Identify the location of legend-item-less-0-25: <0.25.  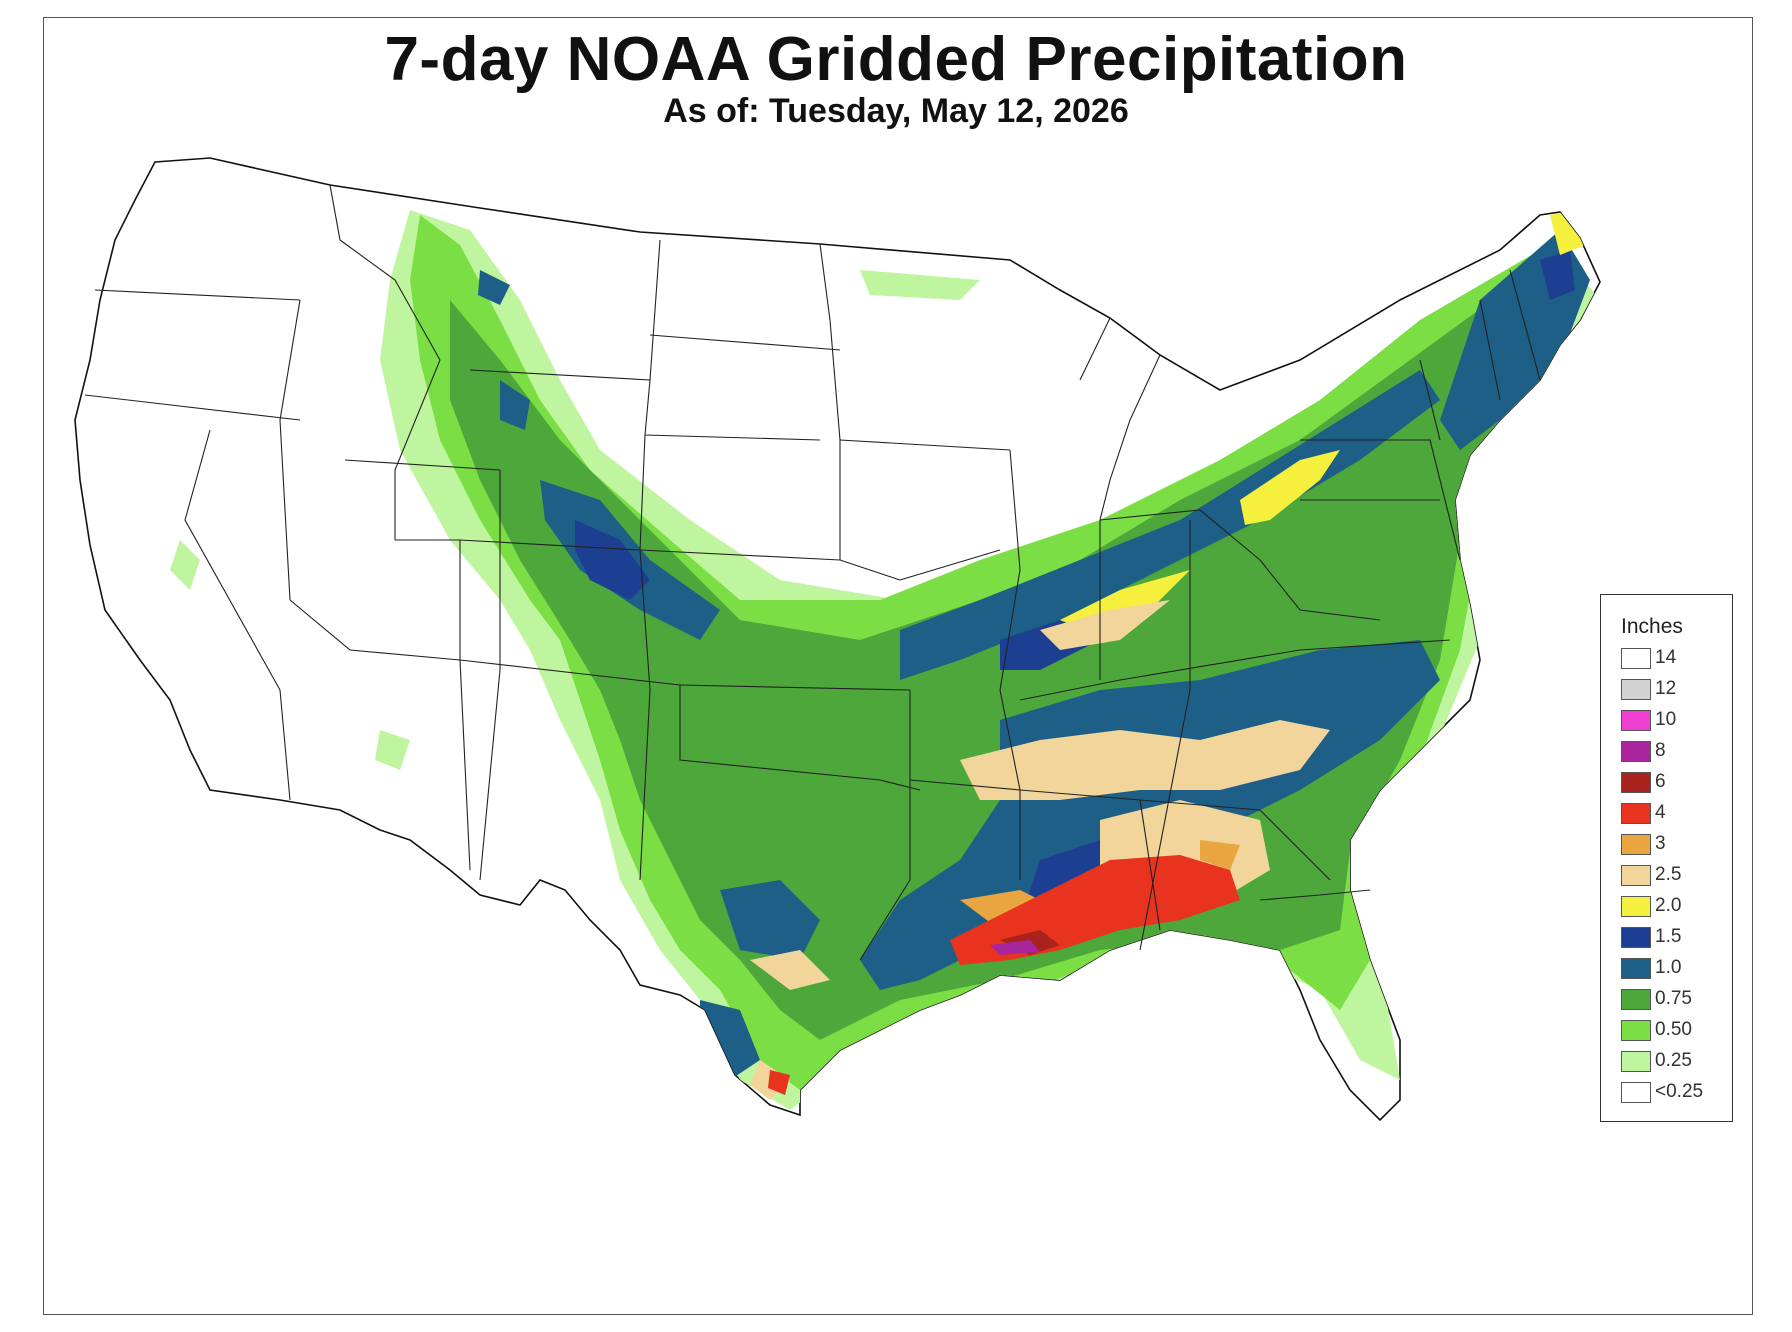
(1662, 1092).